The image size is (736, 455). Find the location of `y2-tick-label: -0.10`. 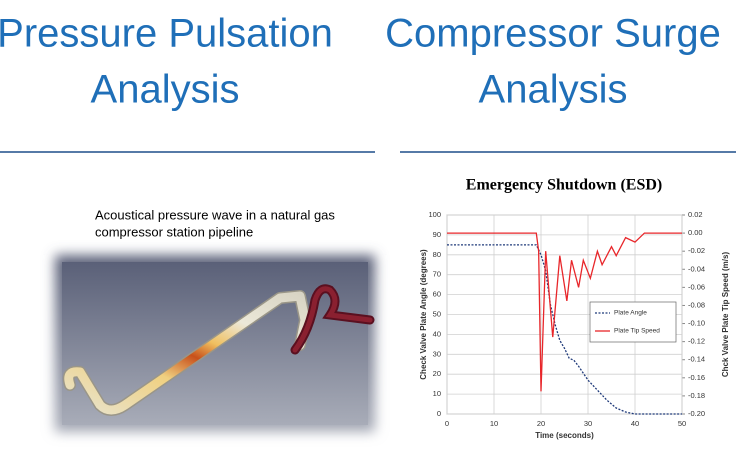

y2-tick-label: -0.10 is located at coordinates (696, 323).